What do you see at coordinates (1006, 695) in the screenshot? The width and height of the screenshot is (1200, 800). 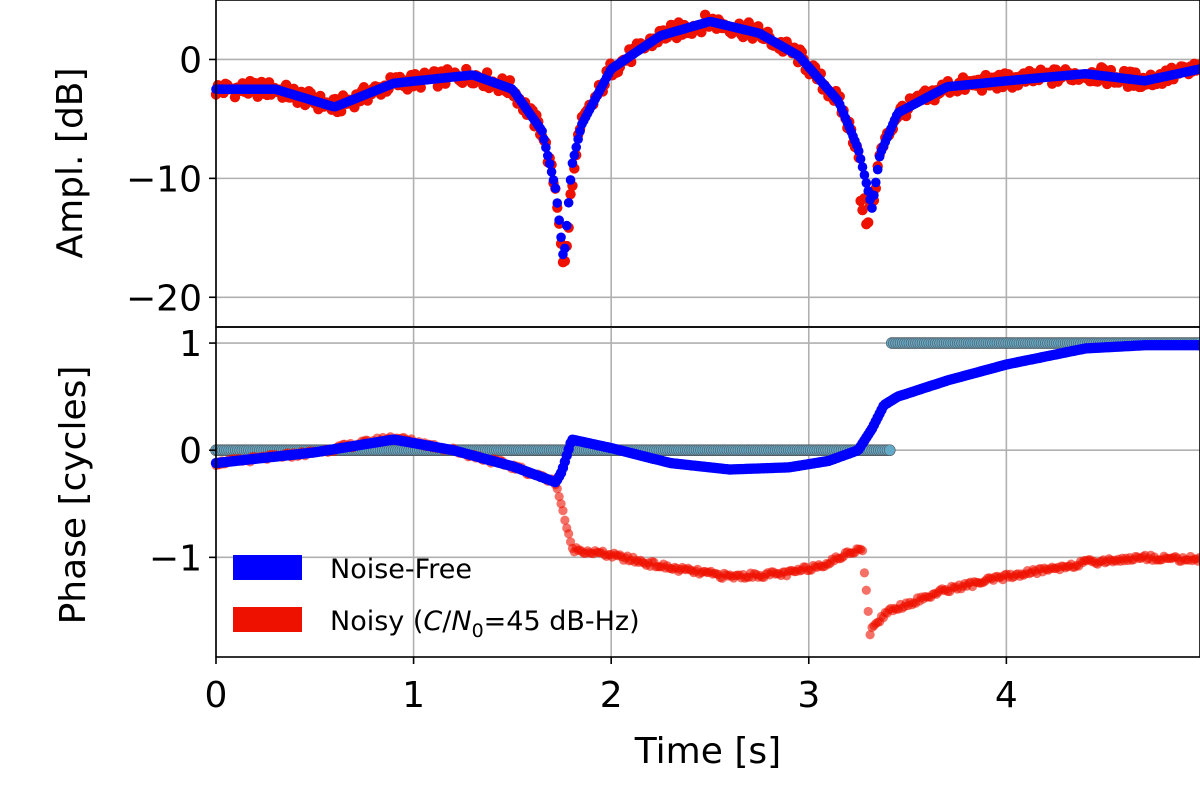 I see `x-tick-label: 4` at bounding box center [1006, 695].